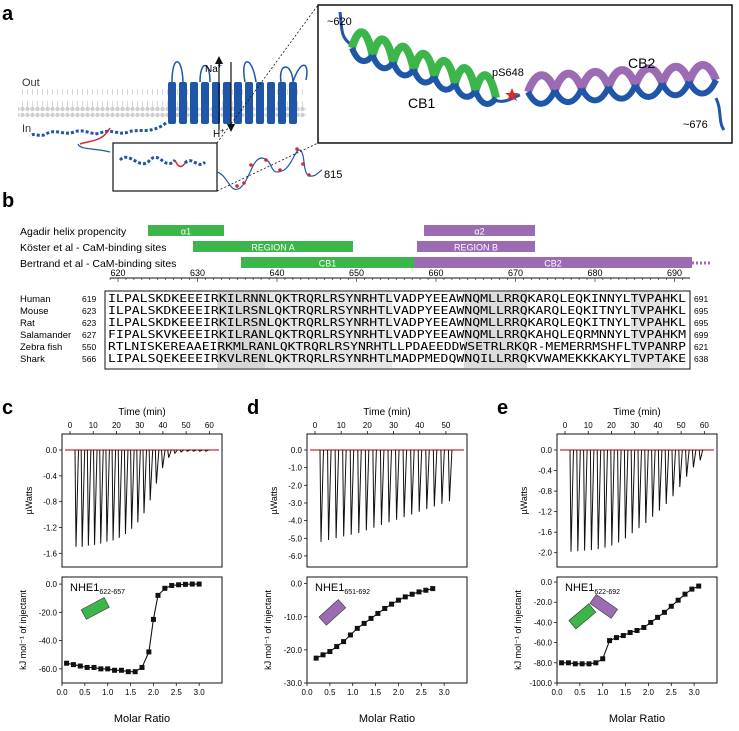 The width and height of the screenshot is (739, 731). Describe the element at coordinates (186, 232) in the screenshot. I see `feature-segment-label: α1` at that location.